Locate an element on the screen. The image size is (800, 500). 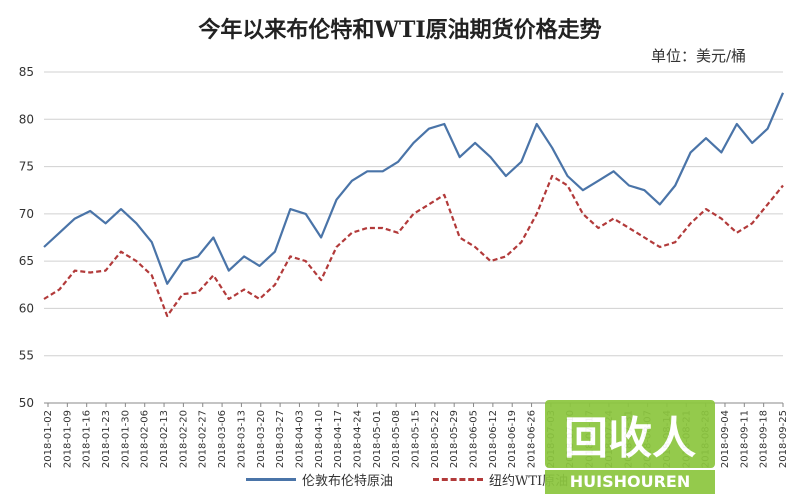
legend-item-brent: 伦敦布伦特原油 is located at coordinates (319, 479).